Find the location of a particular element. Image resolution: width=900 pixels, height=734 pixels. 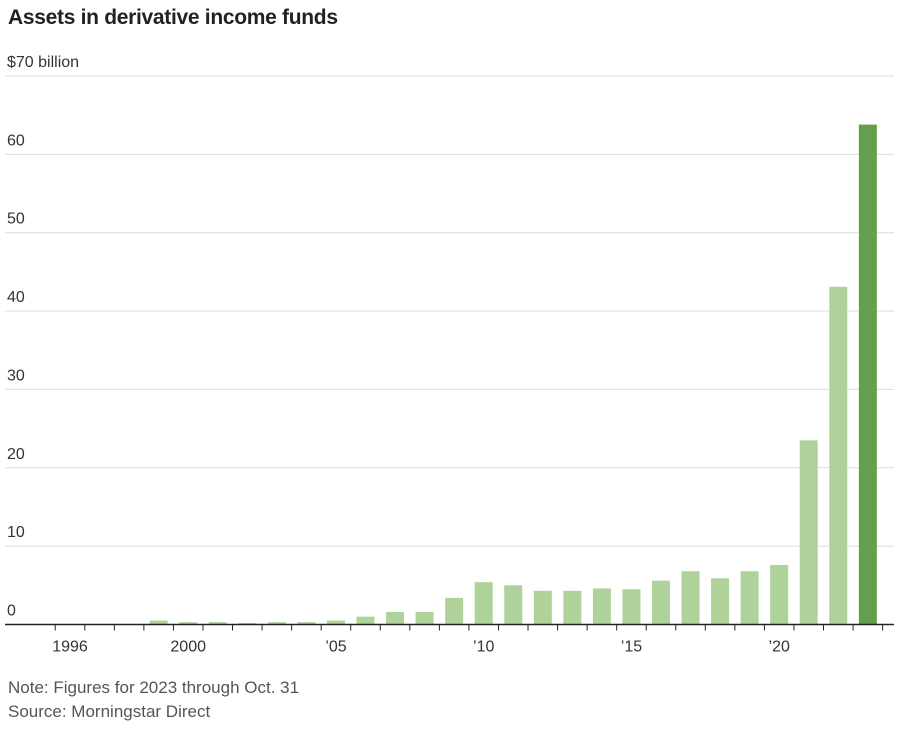

footnote: Note: Figures for 2023 through Oct. 31 is located at coordinates (154, 687).